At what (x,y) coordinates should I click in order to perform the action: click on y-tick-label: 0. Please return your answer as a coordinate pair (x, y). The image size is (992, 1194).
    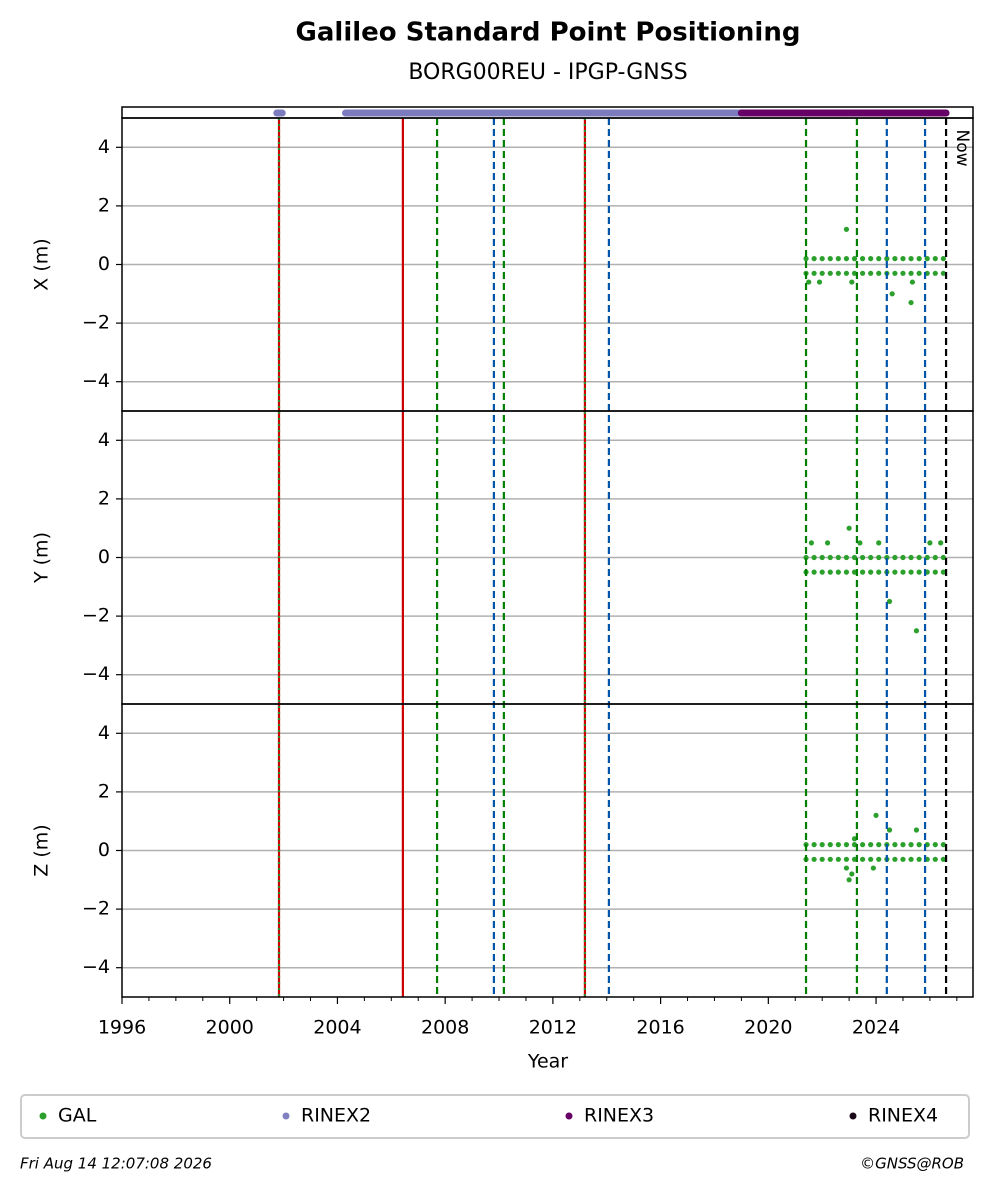
    Looking at the image, I should click on (104, 264).